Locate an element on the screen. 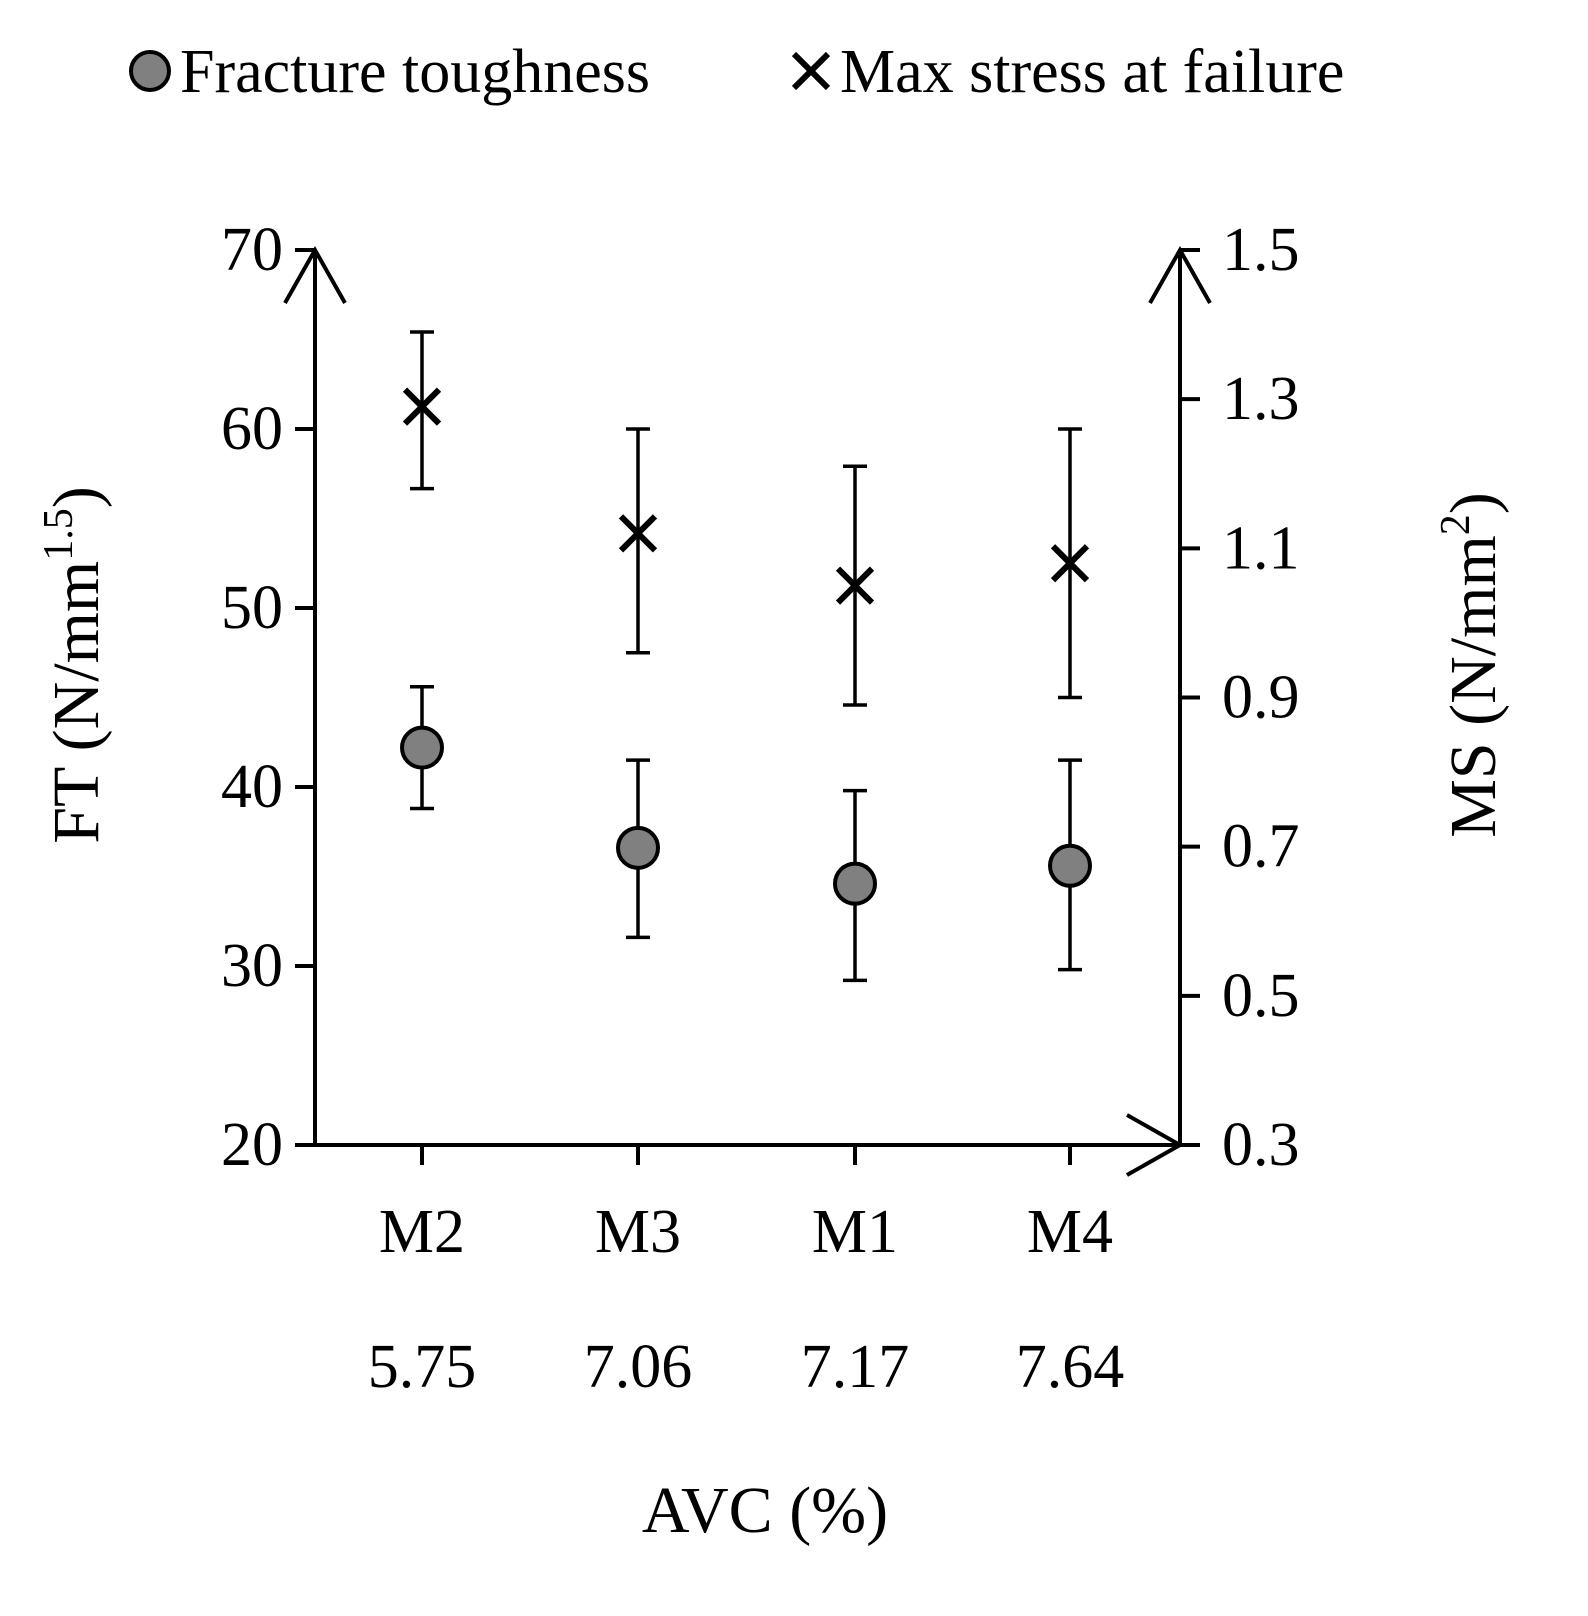 This screenshot has height=1616, width=1588. category-value-label: 7.06 is located at coordinates (638, 1367).